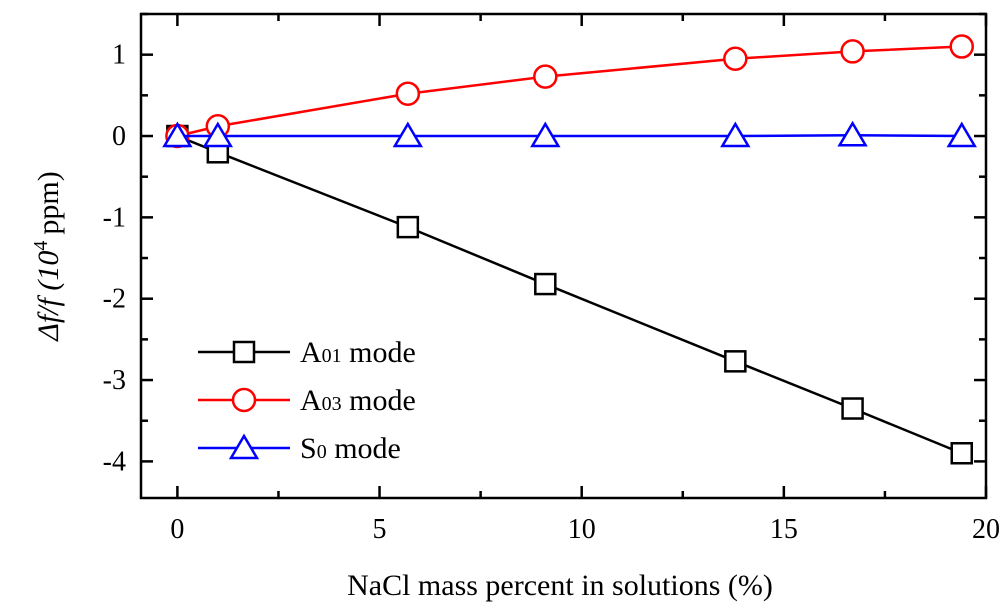 The image size is (1000, 612). What do you see at coordinates (119, 136) in the screenshot?
I see `y-tick-label: 0` at bounding box center [119, 136].